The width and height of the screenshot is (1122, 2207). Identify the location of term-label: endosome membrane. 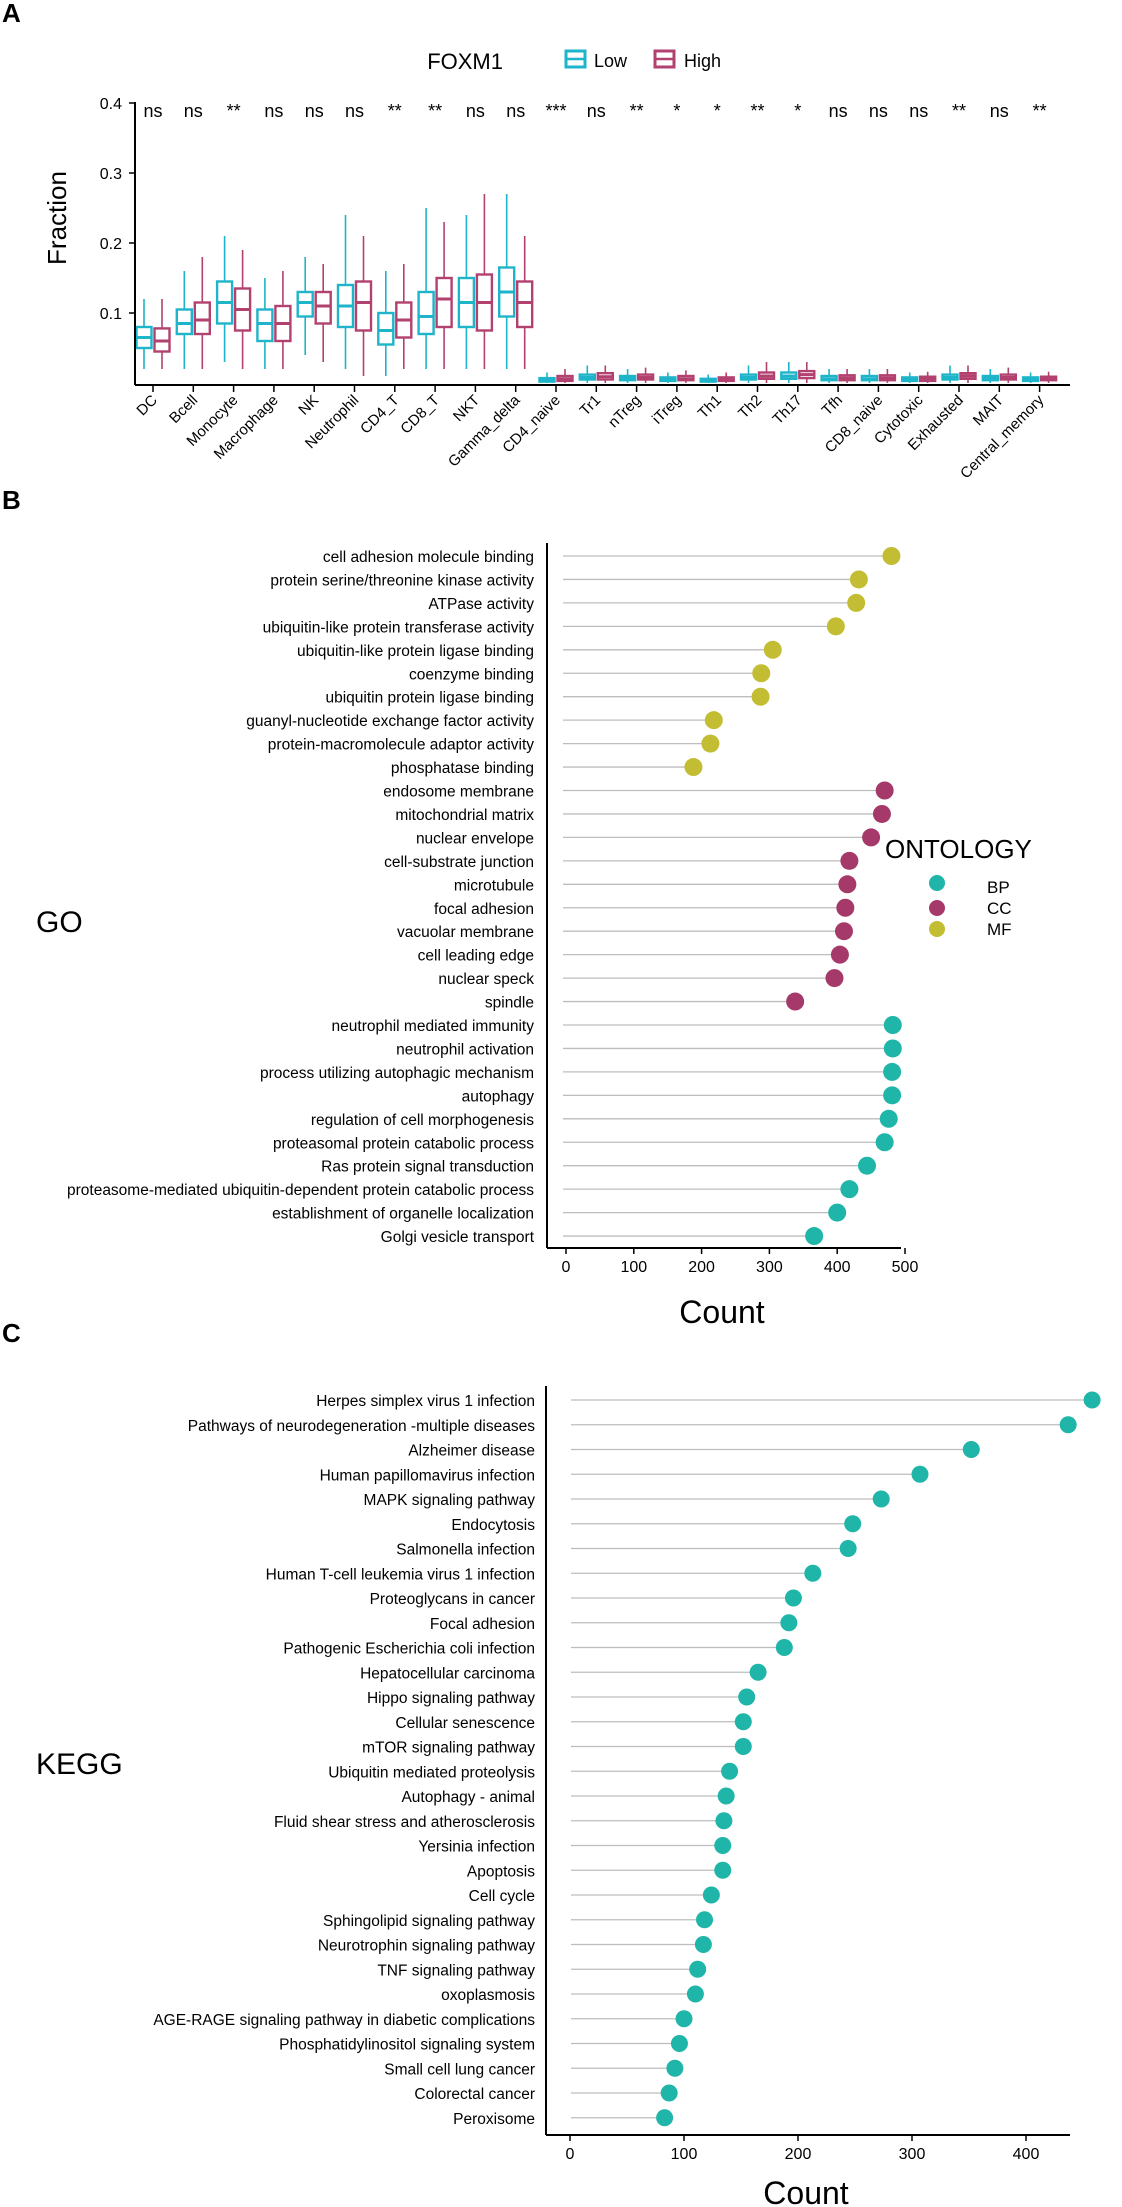
(458, 792).